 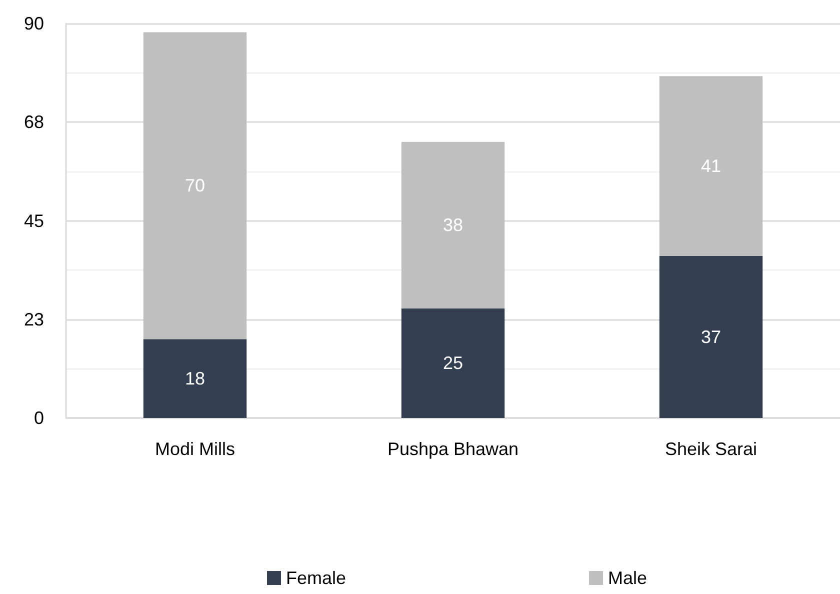 I want to click on y-tick-label: 68, so click(x=34, y=122).